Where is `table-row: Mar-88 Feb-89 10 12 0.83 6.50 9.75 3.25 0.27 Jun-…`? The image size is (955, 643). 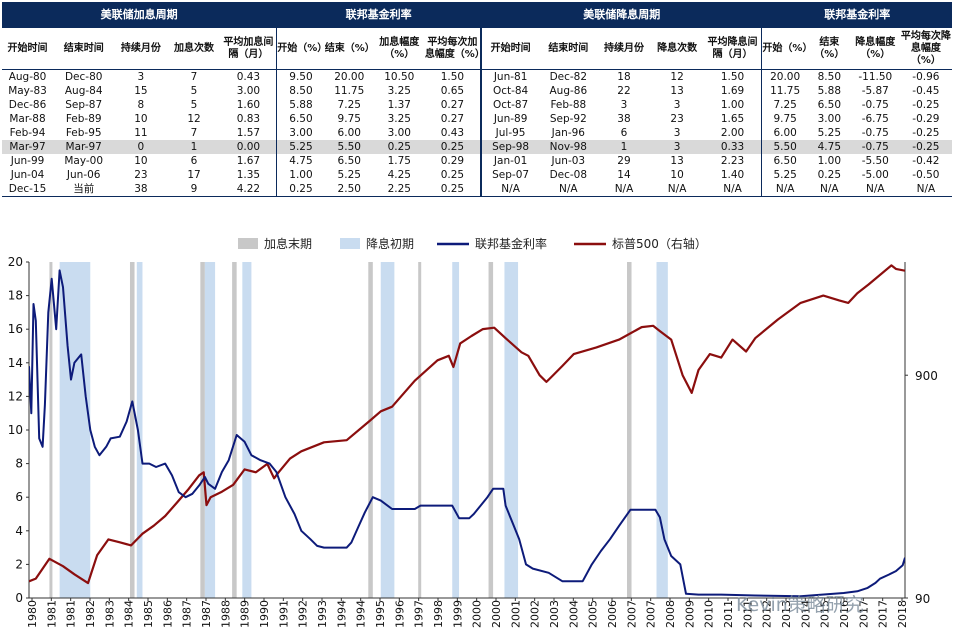
table-row: Mar-88 Feb-89 10 12 0.83 6.50 9.75 3.25 0.27 Jun-… is located at coordinates (477, 119).